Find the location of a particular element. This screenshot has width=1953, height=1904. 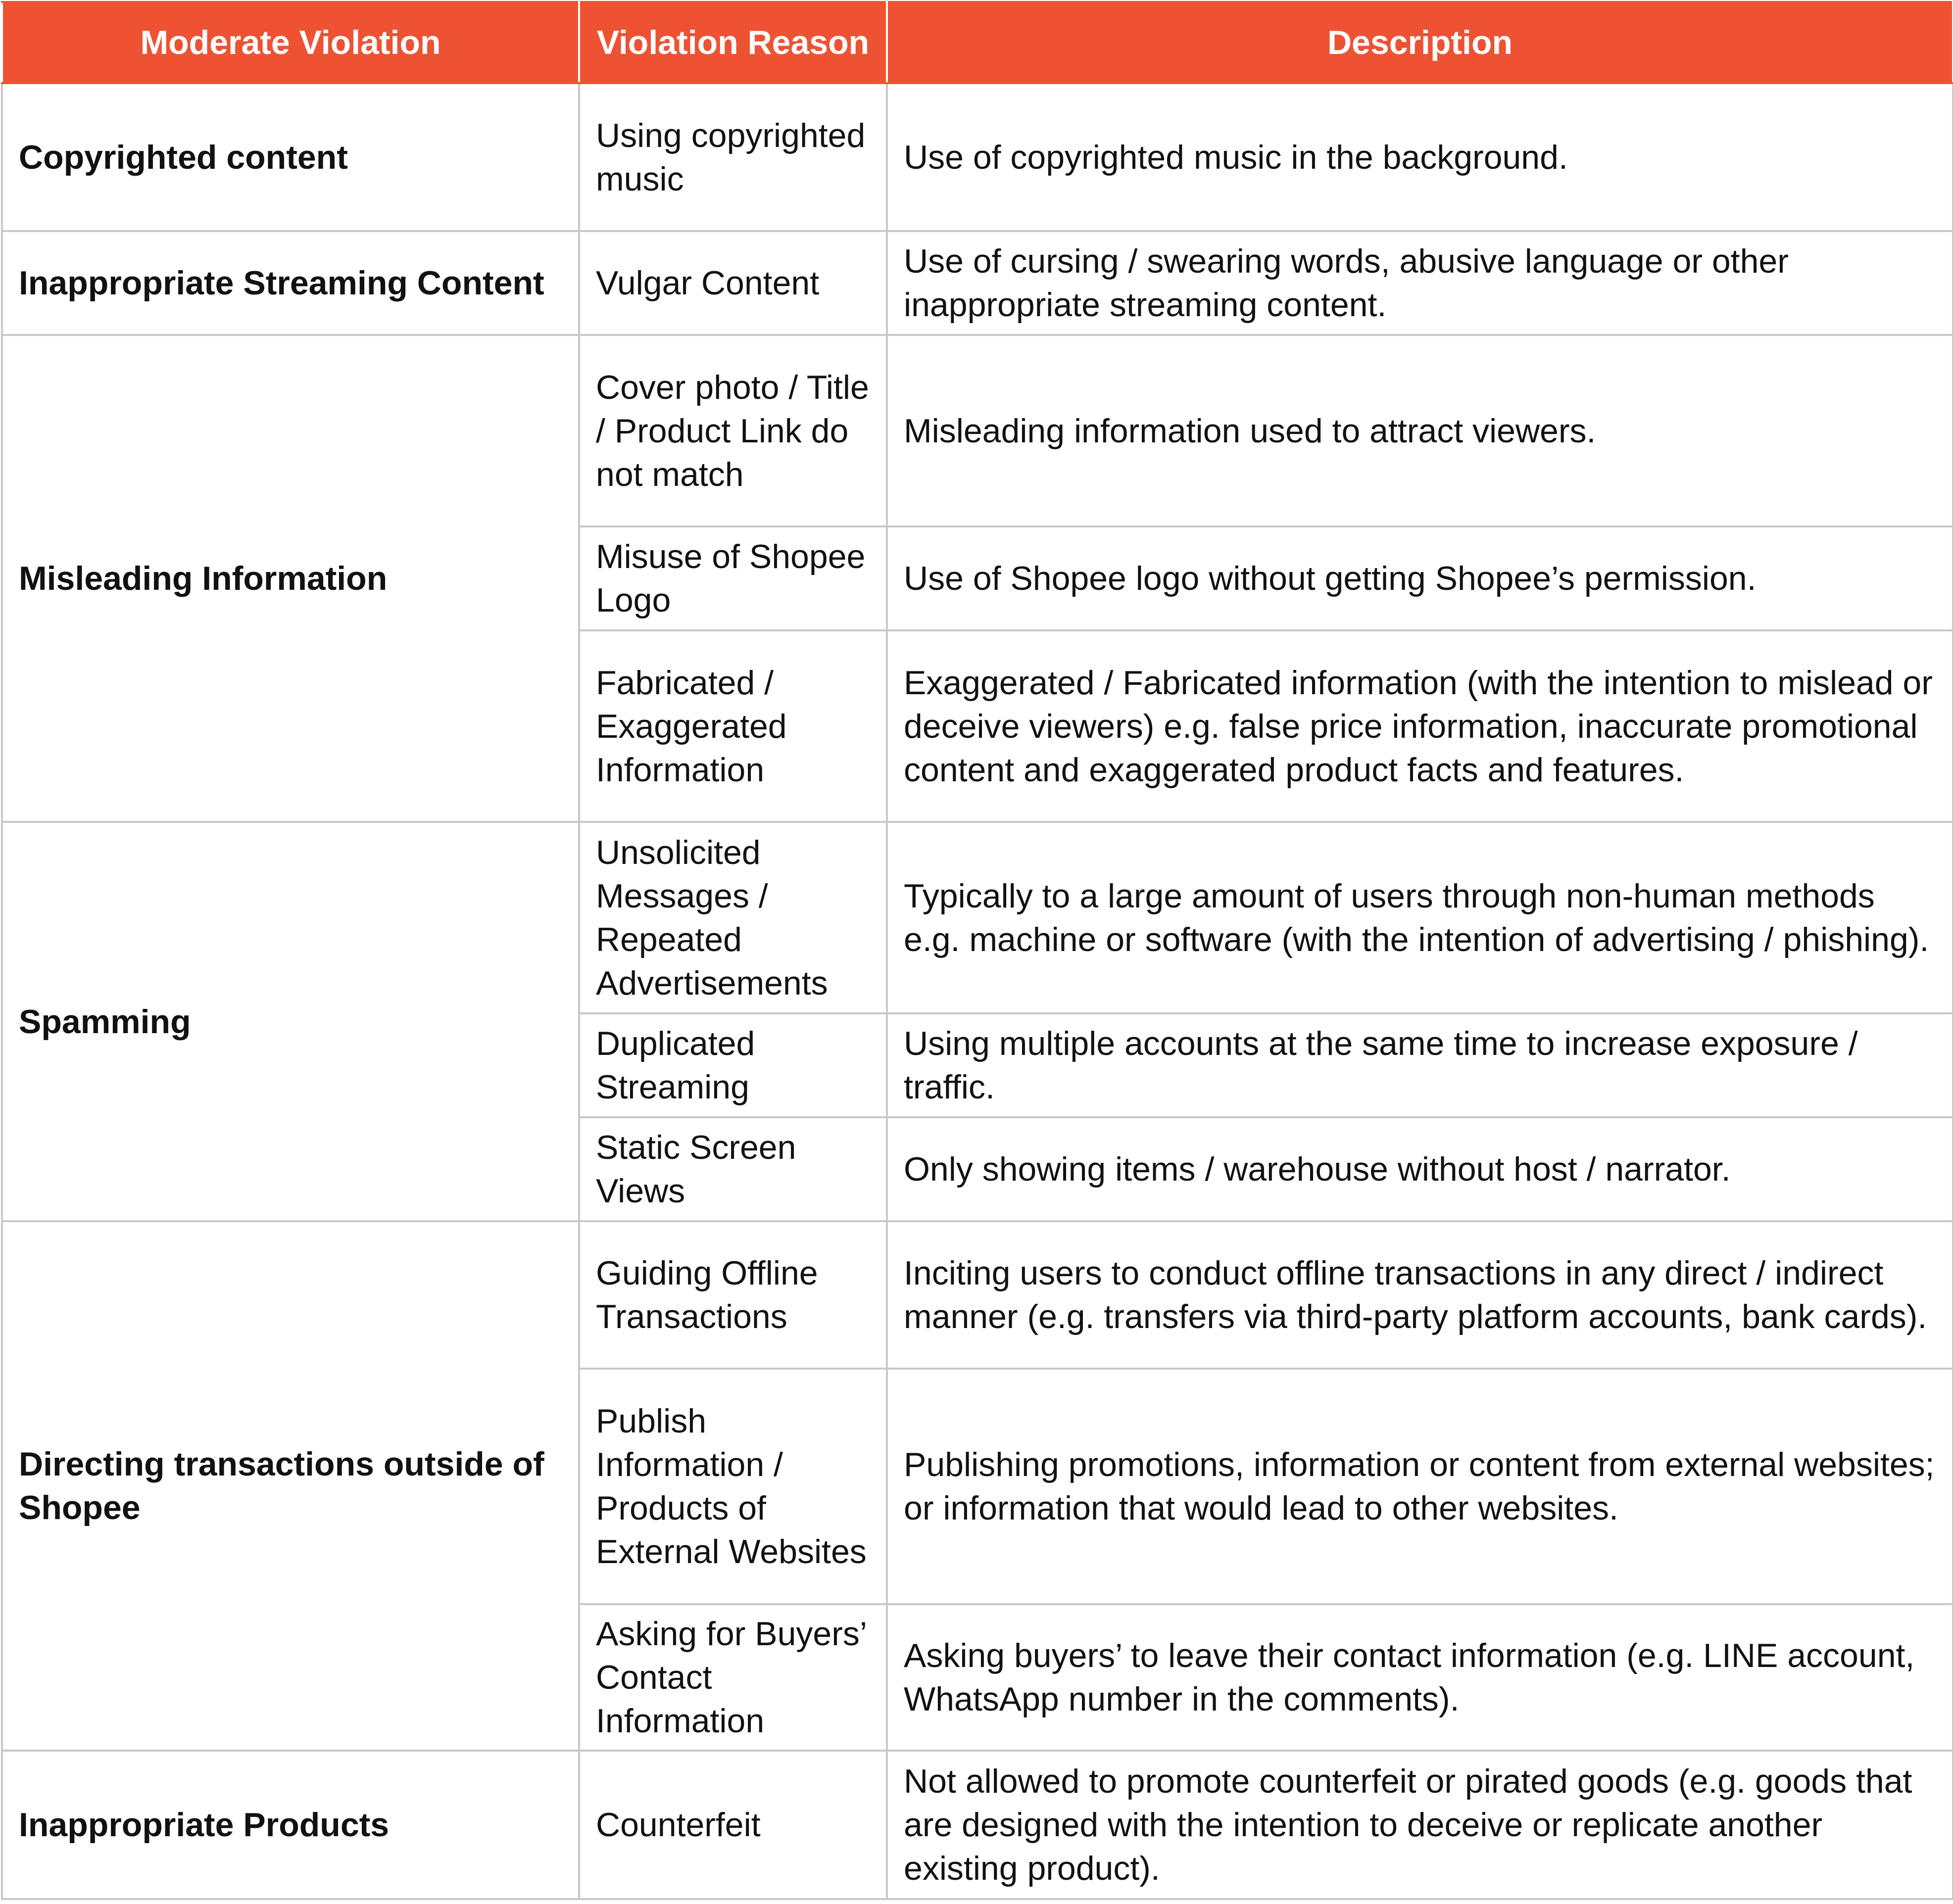

header-description: Description is located at coordinates (1419, 42).